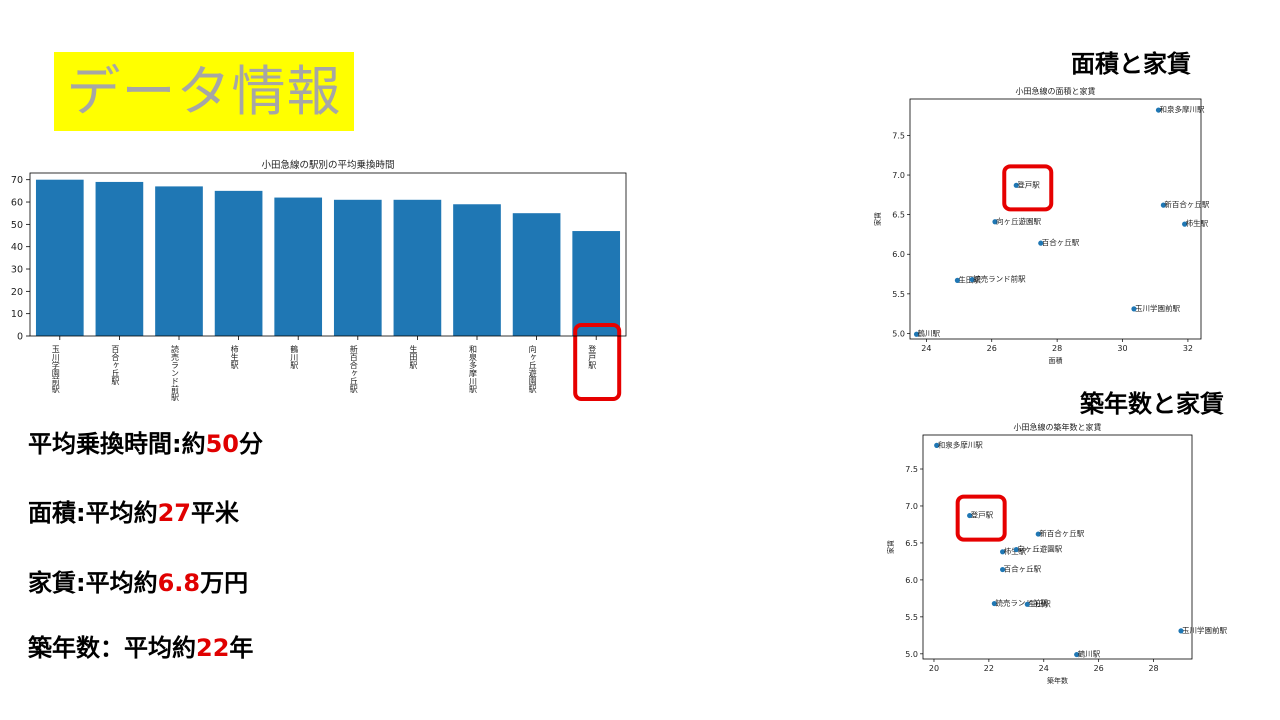  I want to click on stat-label: 面積:平均約, so click(93, 513).